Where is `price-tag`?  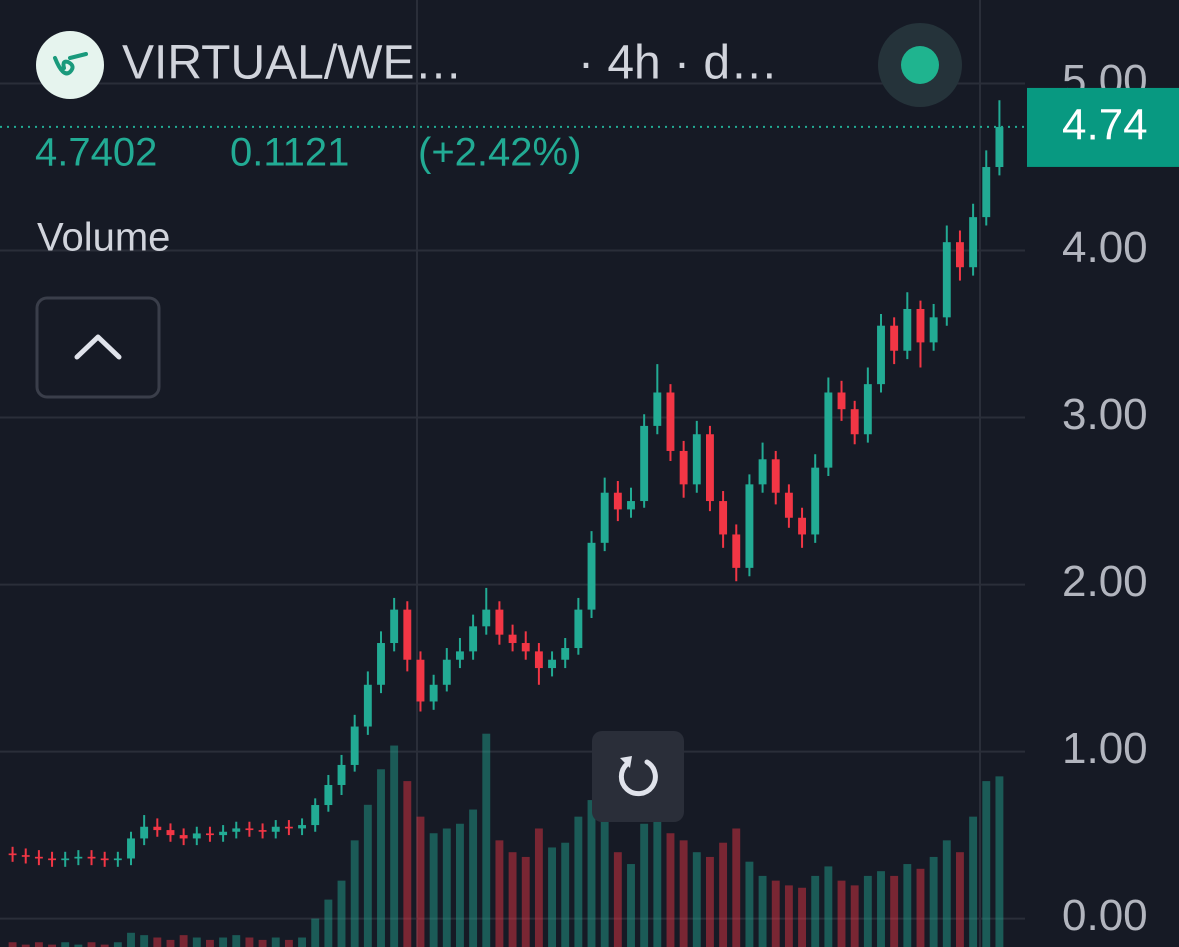
price-tag is located at coordinates (1103, 127).